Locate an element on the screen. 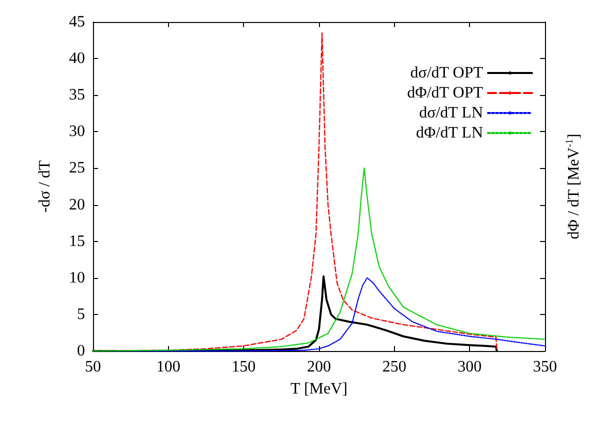 This screenshot has height=427, width=598. y-tick-label: 15 is located at coordinates (77, 241).